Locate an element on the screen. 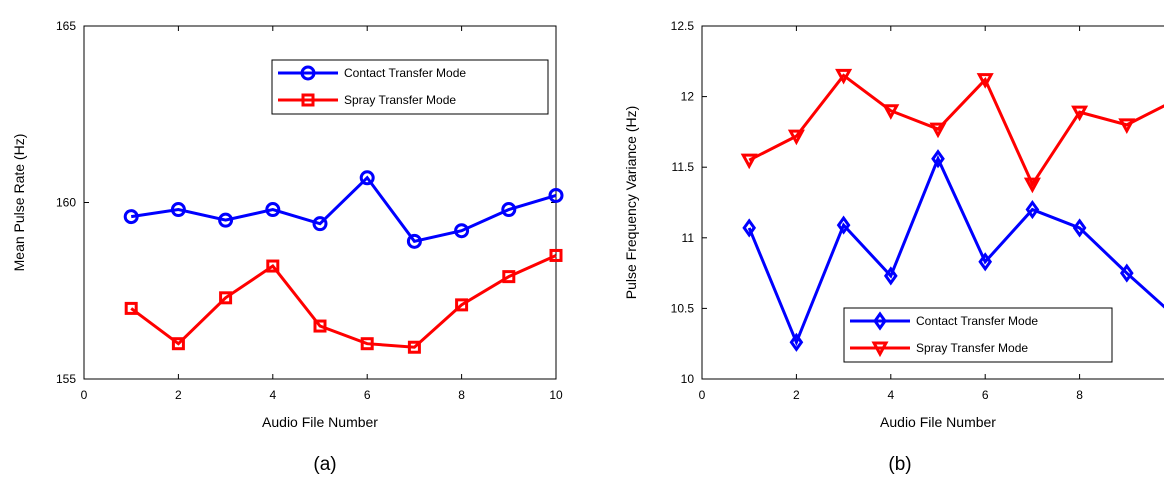  y-tick-label: 10 is located at coordinates (688, 379).